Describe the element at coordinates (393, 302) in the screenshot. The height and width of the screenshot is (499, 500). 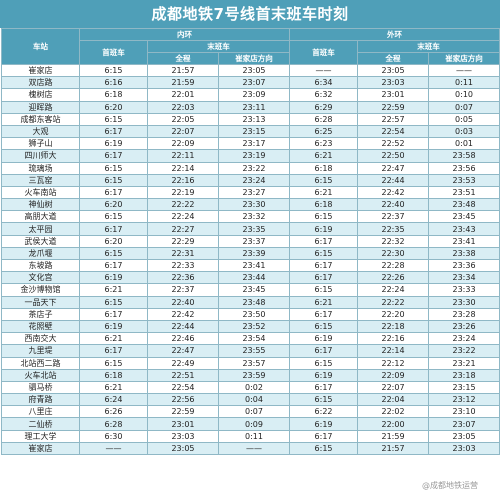
I see `outer-last-full-cell: 22:22` at that location.